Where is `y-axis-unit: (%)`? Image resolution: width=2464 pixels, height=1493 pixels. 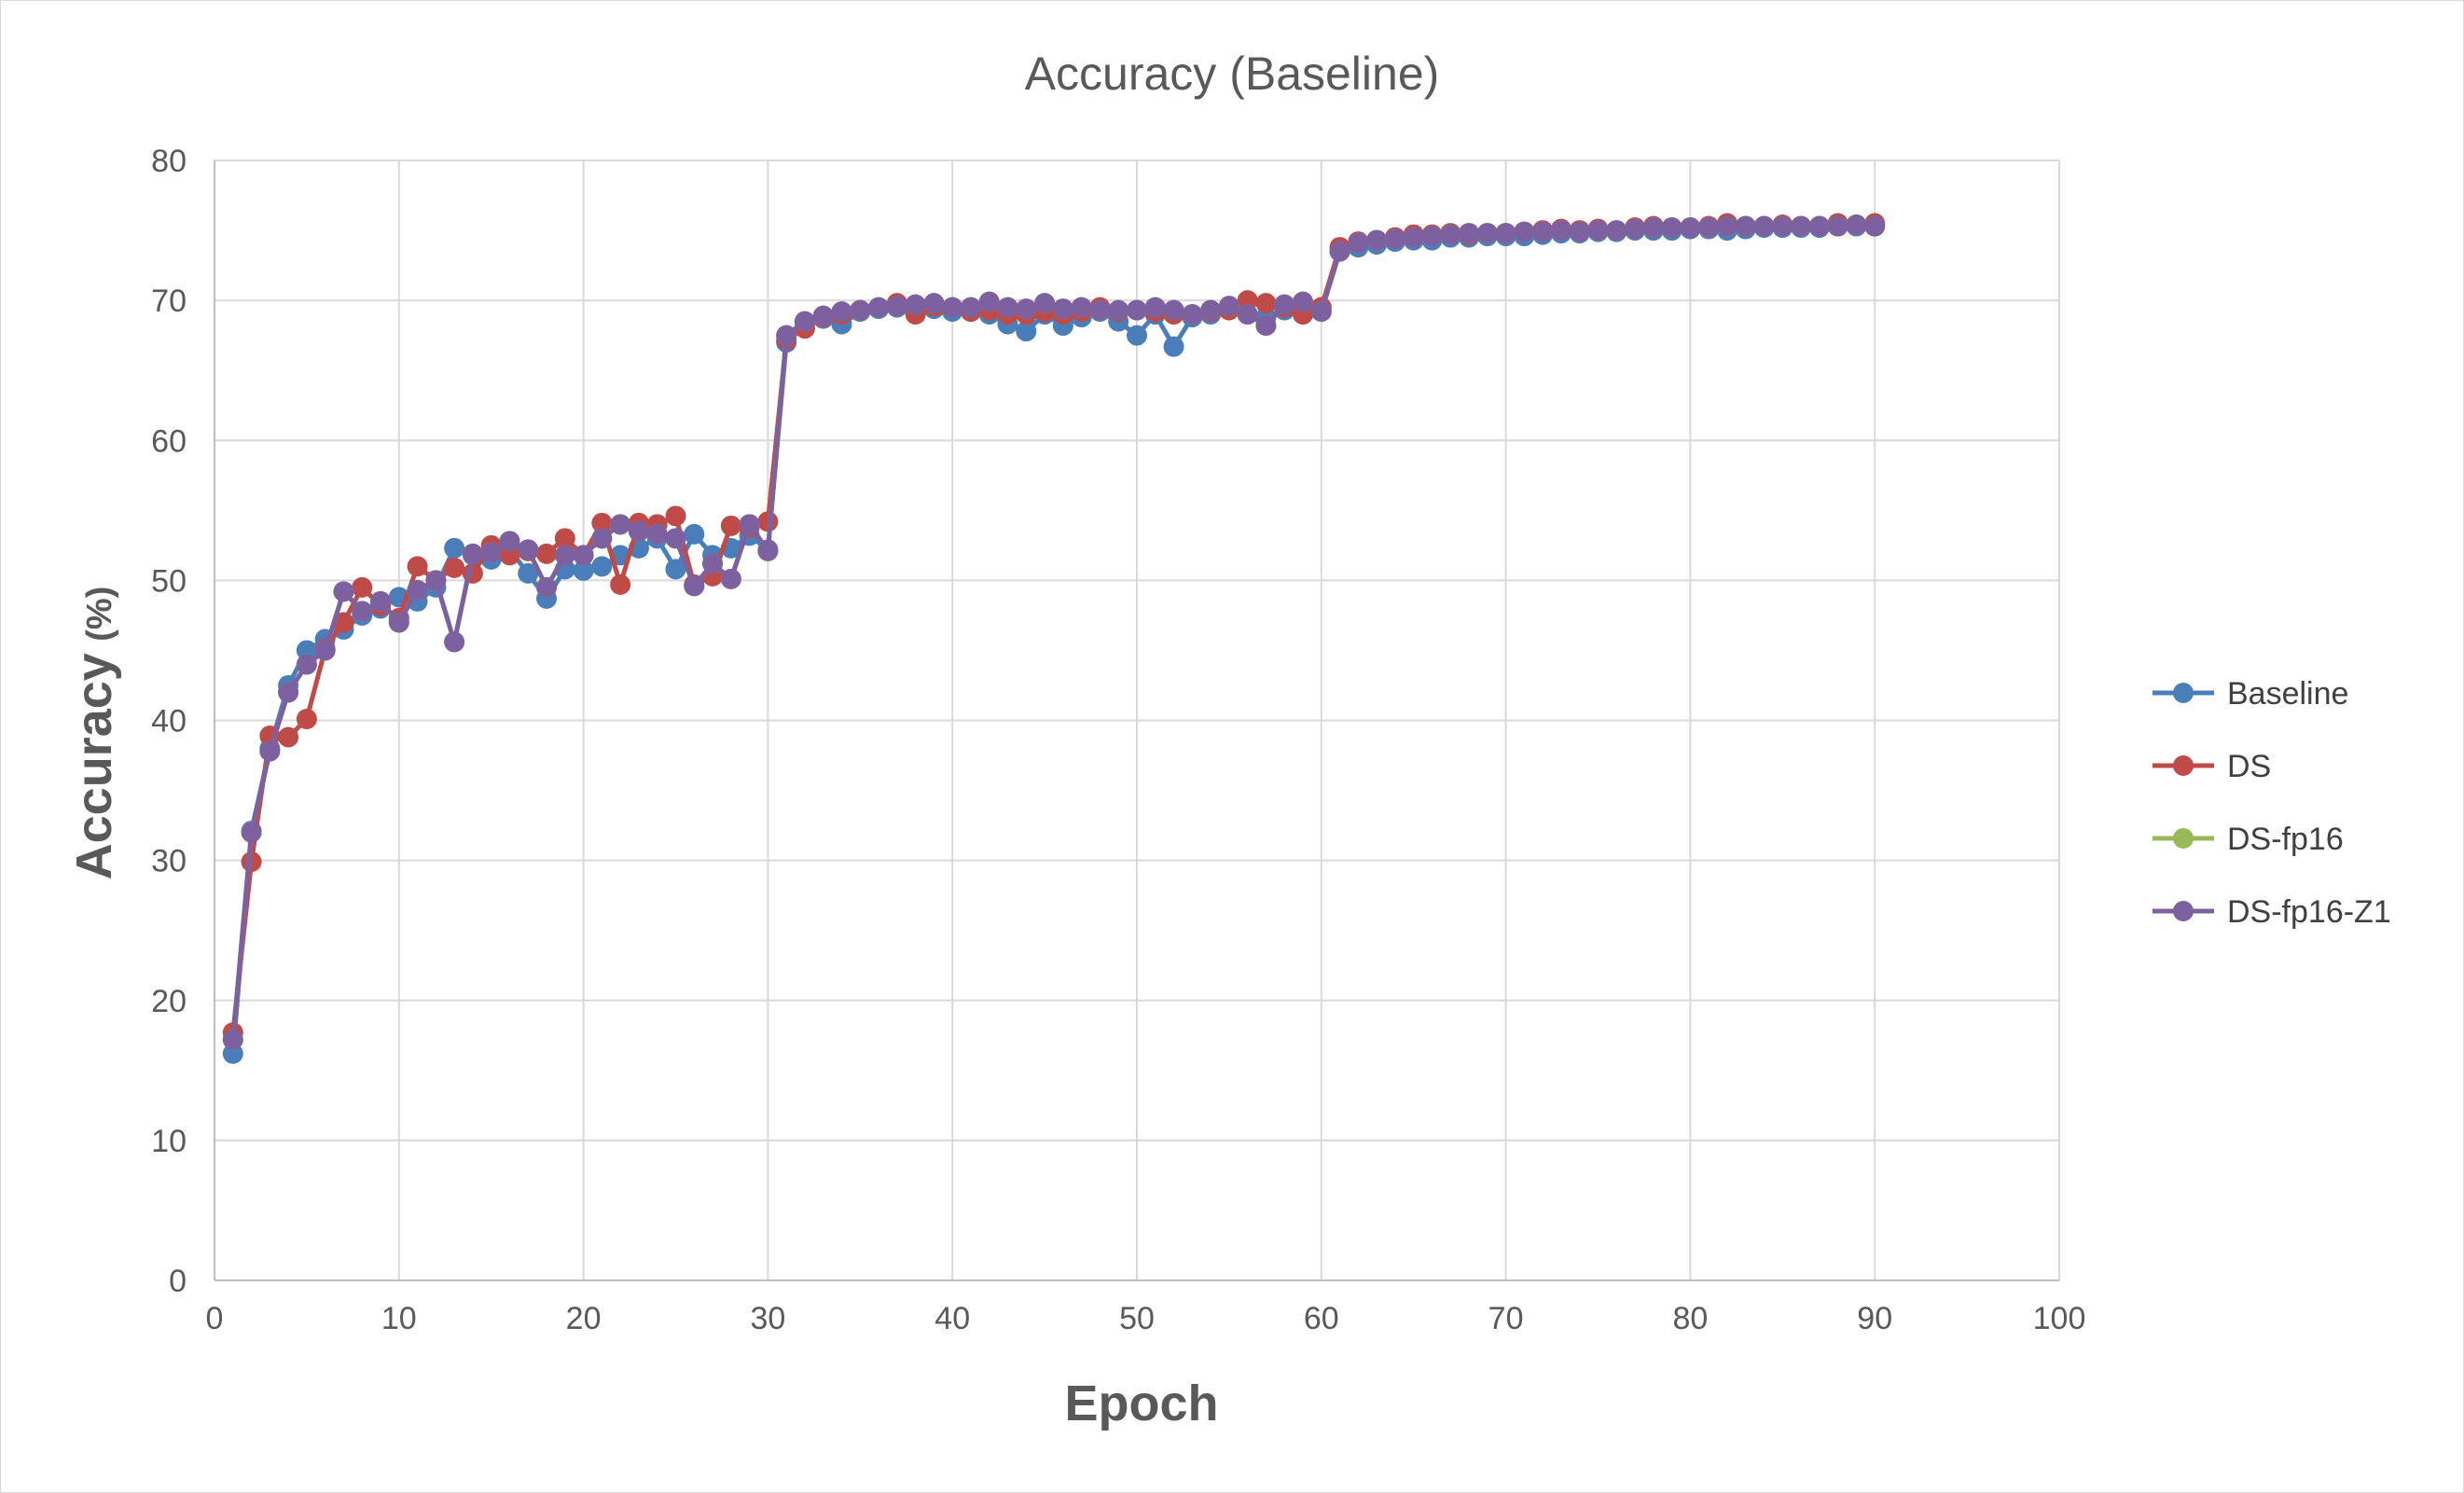
y-axis-unit: (%) is located at coordinates (99, 615).